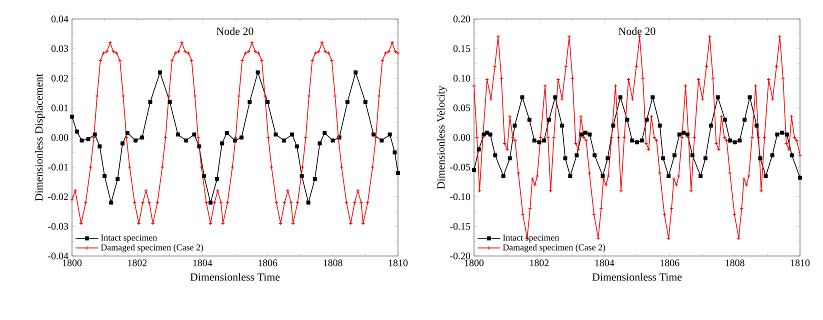 The width and height of the screenshot is (823, 320). Describe the element at coordinates (460, 167) in the screenshot. I see `y-tick-label: -0.05` at that location.